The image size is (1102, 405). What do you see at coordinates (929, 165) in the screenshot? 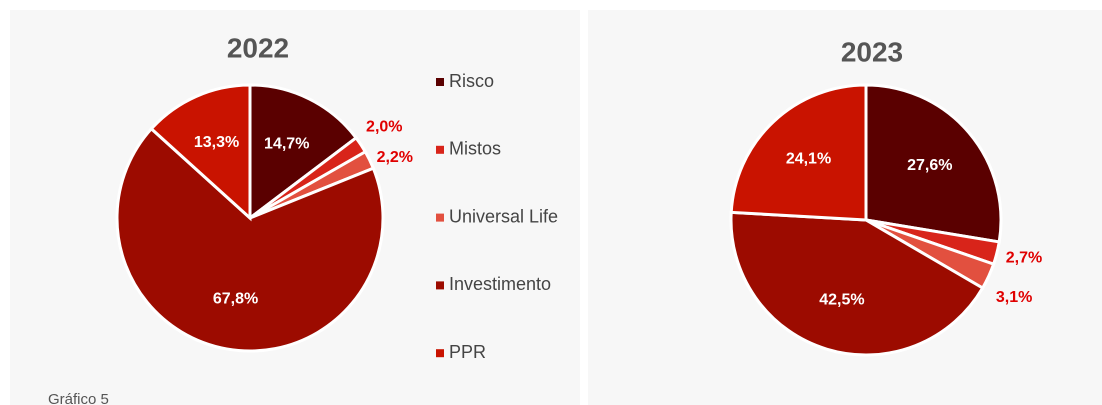
I see `data-label: 27,6%` at bounding box center [929, 165].